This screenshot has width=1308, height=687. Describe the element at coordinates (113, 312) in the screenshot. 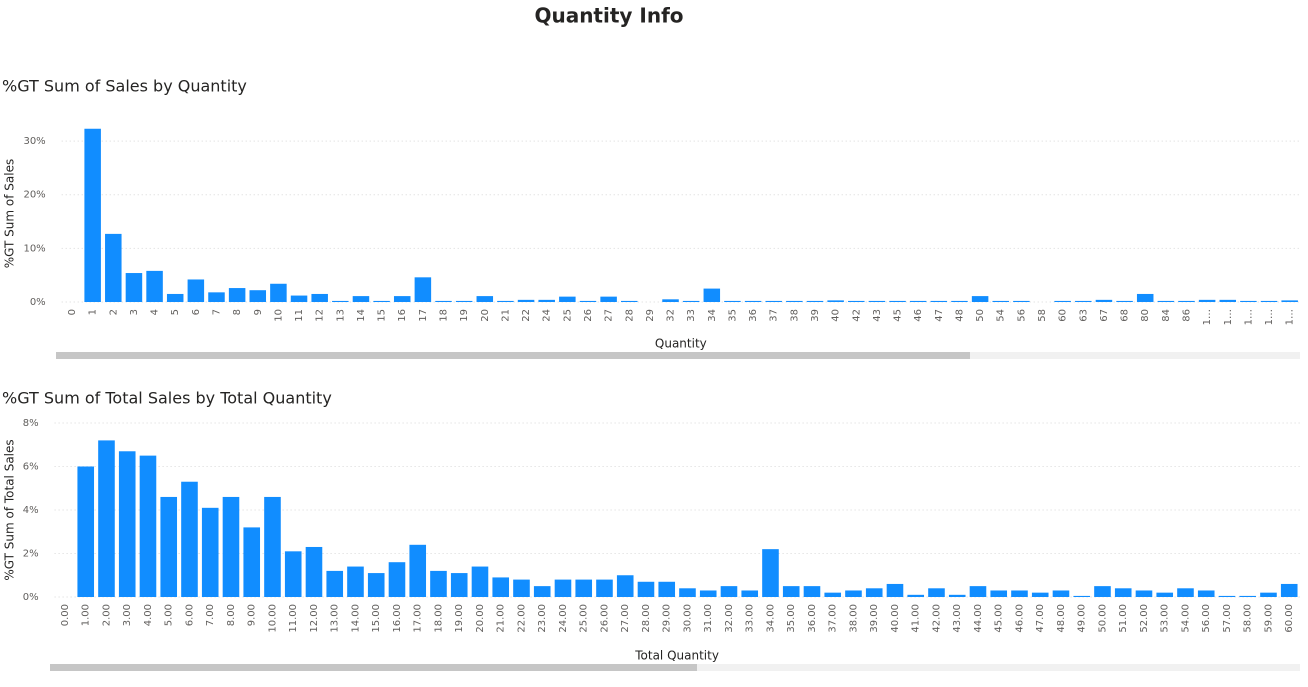

I see `x-tick-label: 2` at that location.